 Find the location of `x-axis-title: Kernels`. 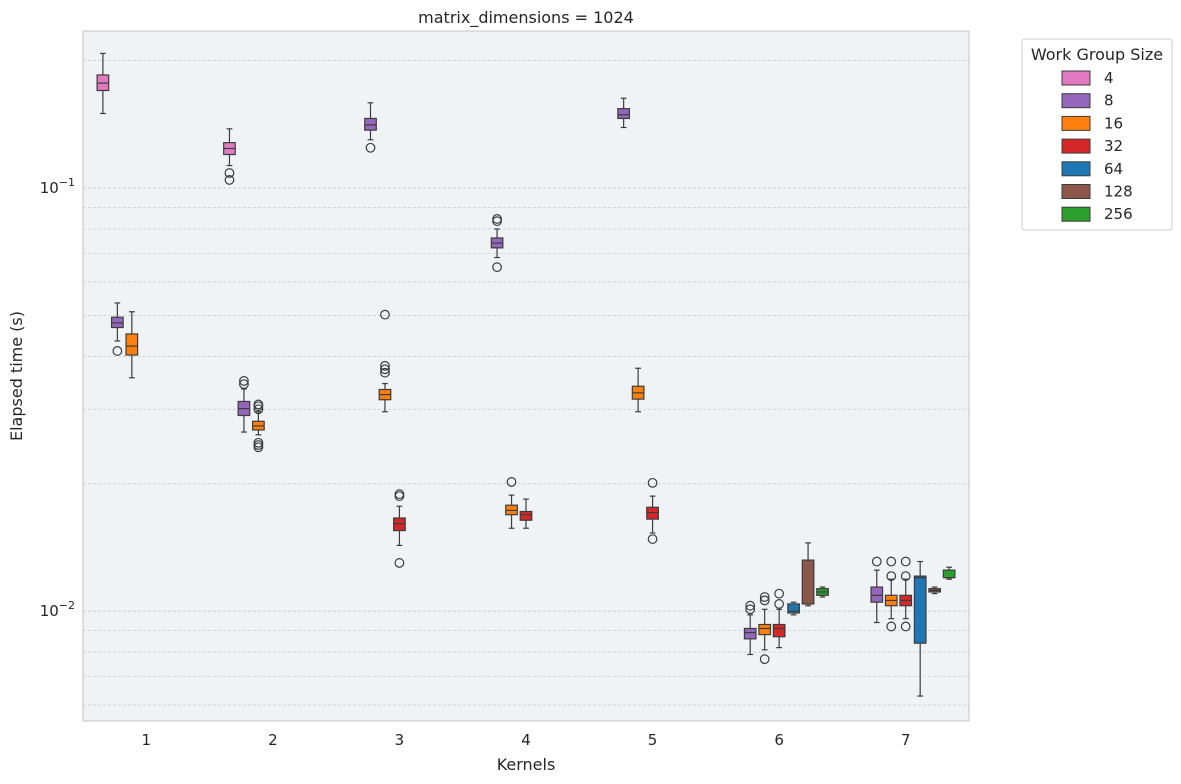

x-axis-title: Kernels is located at coordinates (526, 764).